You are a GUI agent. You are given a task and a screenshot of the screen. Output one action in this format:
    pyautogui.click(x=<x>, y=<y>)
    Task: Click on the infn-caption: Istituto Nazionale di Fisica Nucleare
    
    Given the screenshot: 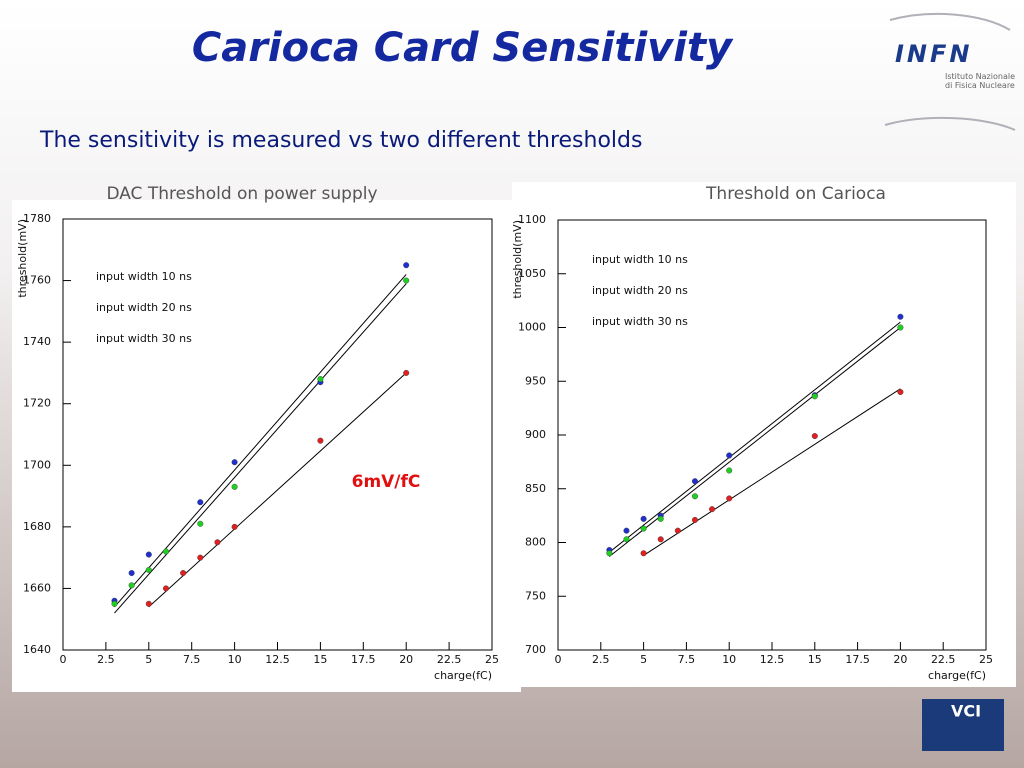 What is the action you would take?
    pyautogui.click(x=980, y=81)
    